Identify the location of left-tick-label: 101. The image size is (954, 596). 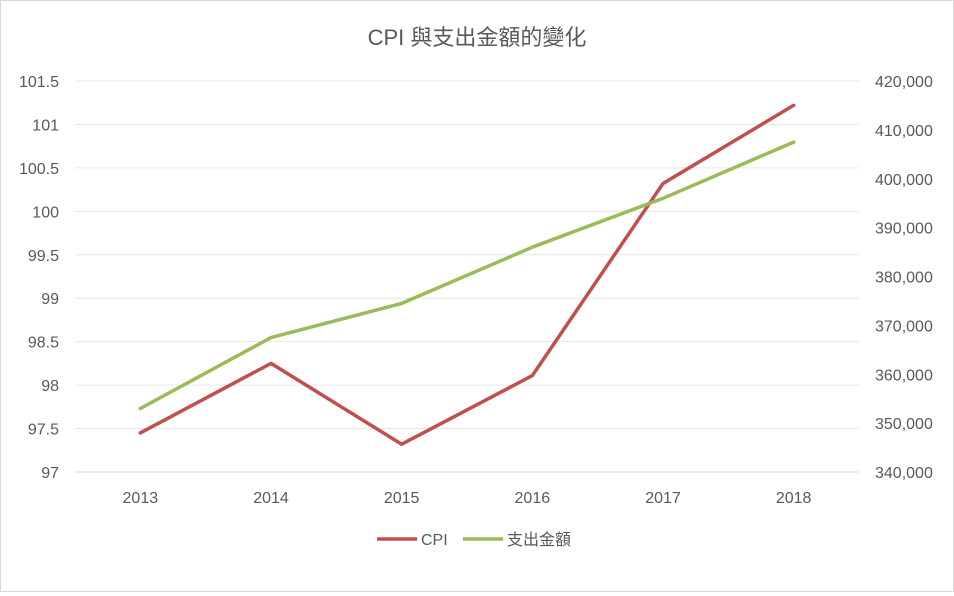
(45, 125).